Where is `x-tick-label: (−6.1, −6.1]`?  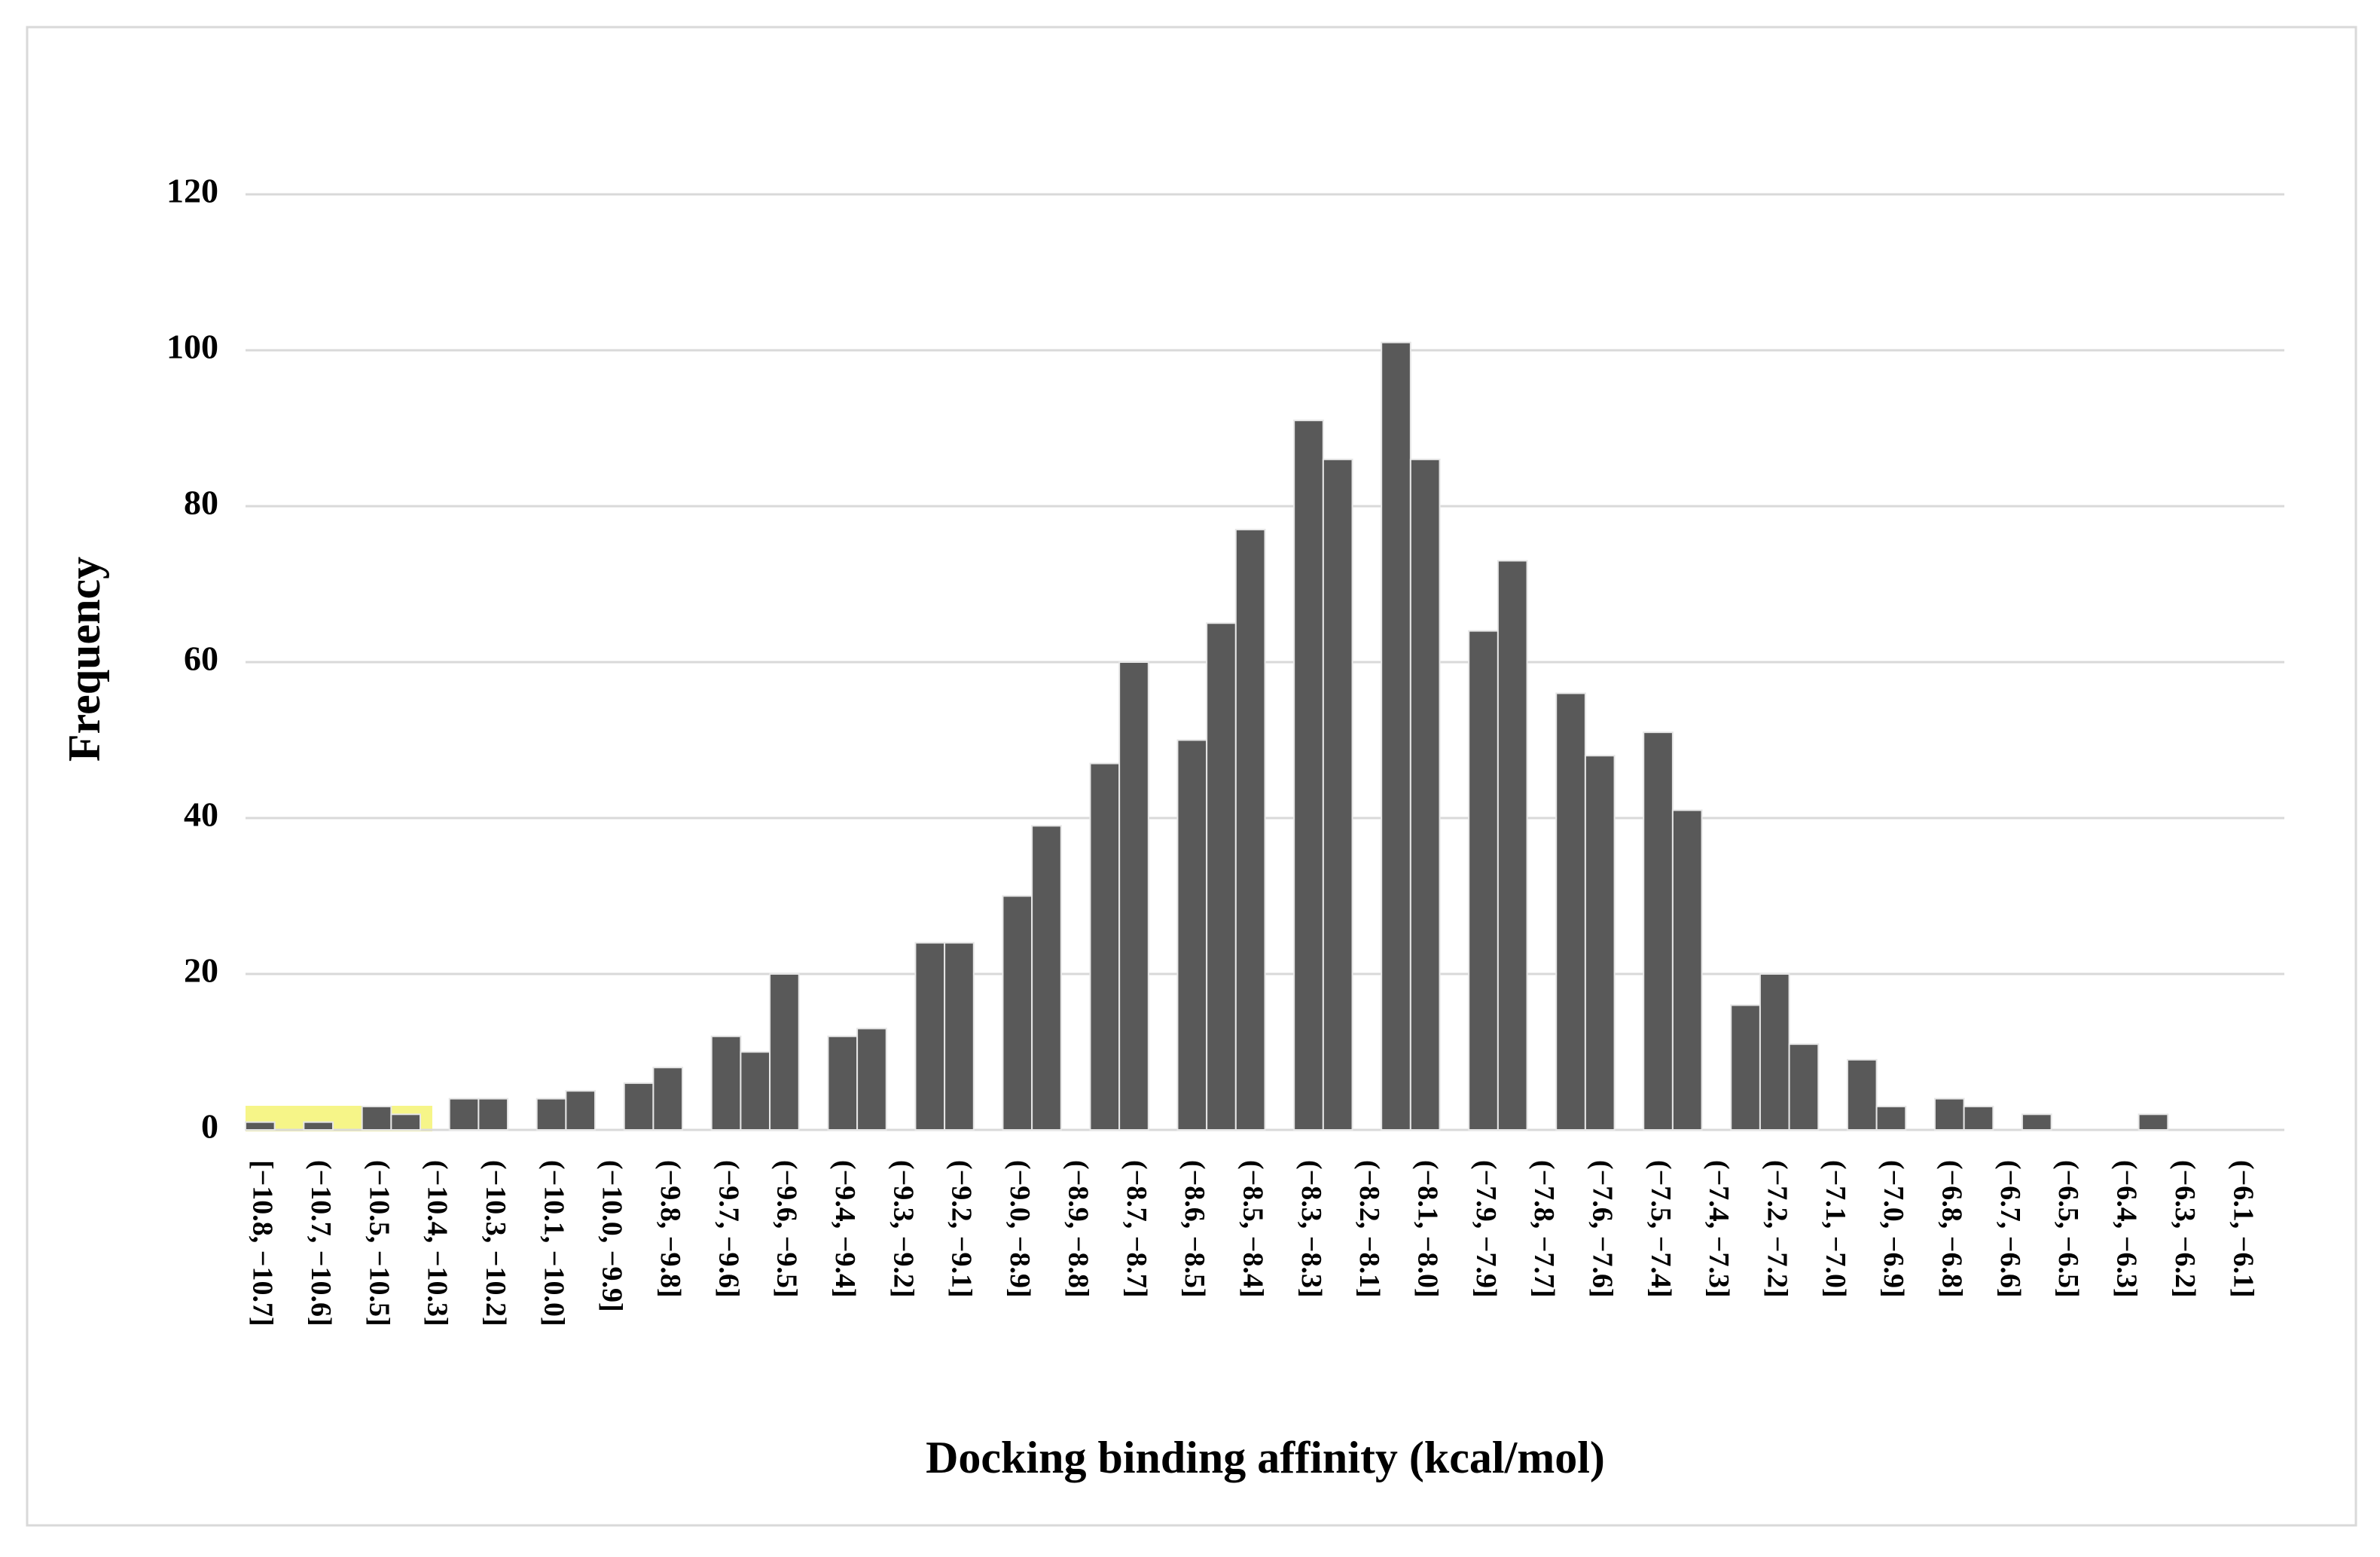 x-tick-label: (−6.1, −6.1] is located at coordinates (2243, 1229).